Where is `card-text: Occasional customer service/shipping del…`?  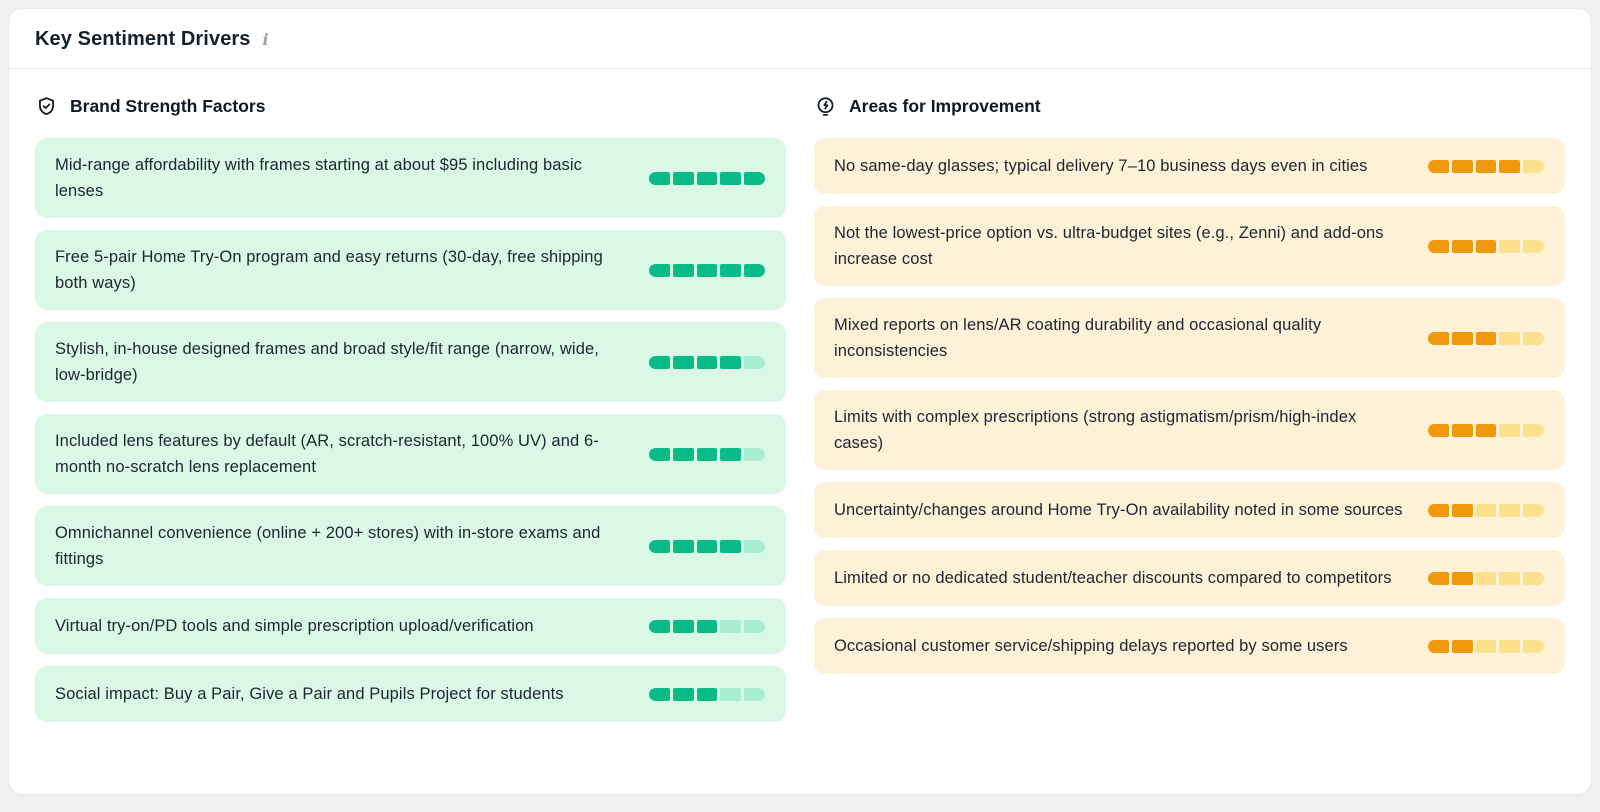
card-text: Occasional customer service/shipping del… is located at coordinates (1091, 646).